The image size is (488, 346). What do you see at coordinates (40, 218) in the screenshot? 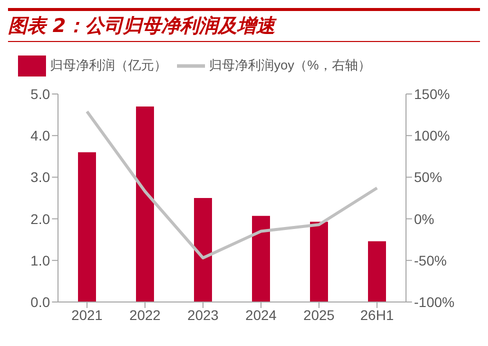
I see `y-tick-label: 2.0` at bounding box center [40, 218].